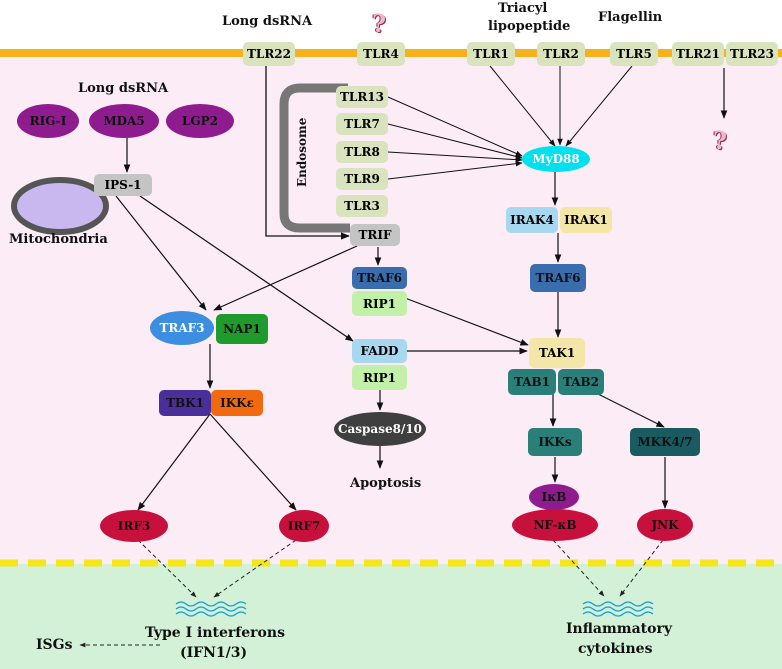  I want to click on ips1-fadd-arrow, so click(246, 268).